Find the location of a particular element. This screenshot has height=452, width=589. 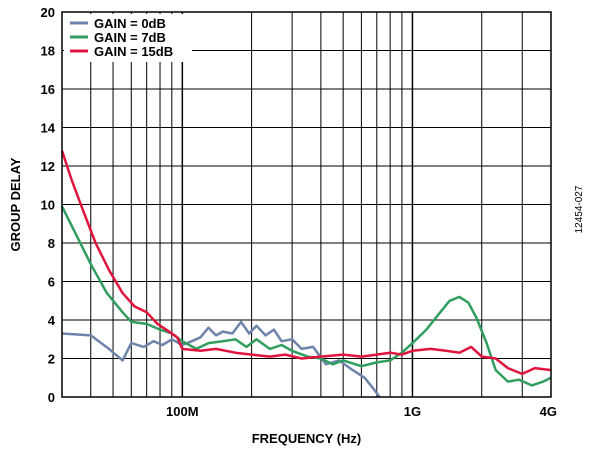

legend-label-2: GAIN = 15dB is located at coordinates (133, 51).